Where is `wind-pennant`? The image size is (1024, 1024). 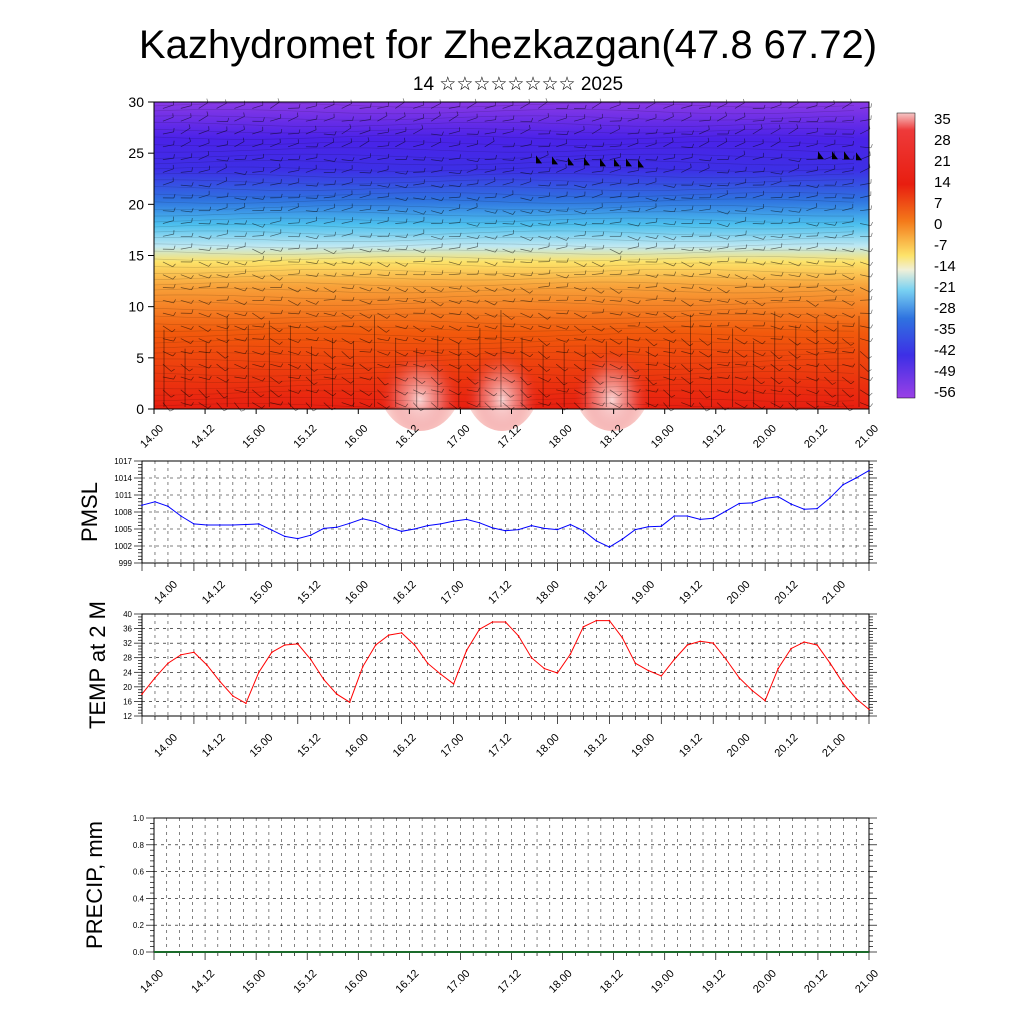 wind-pennant is located at coordinates (571, 161).